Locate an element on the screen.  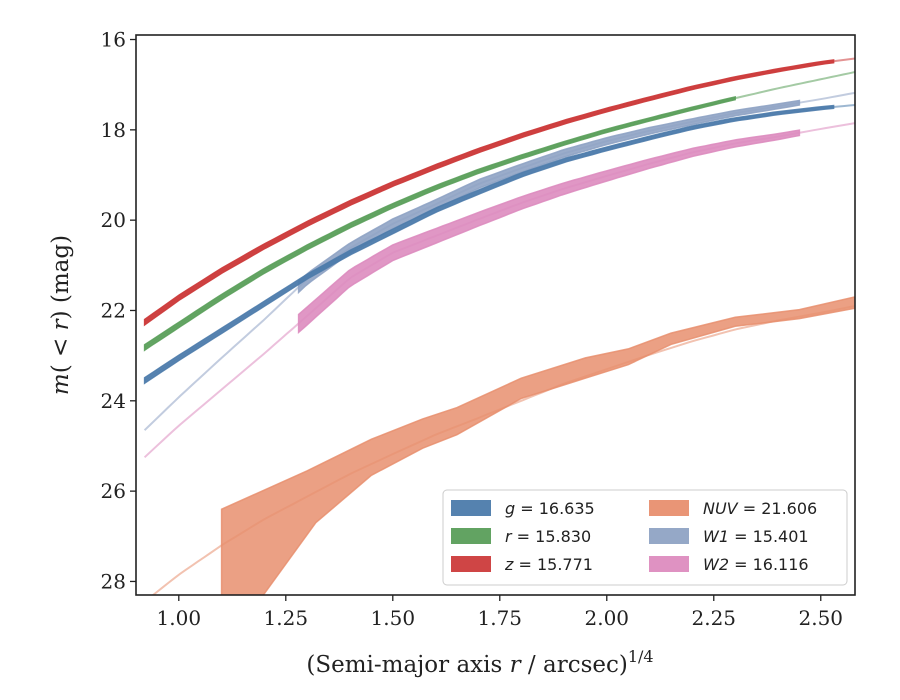
legend-swatch-nuv is located at coordinates (669, 508).